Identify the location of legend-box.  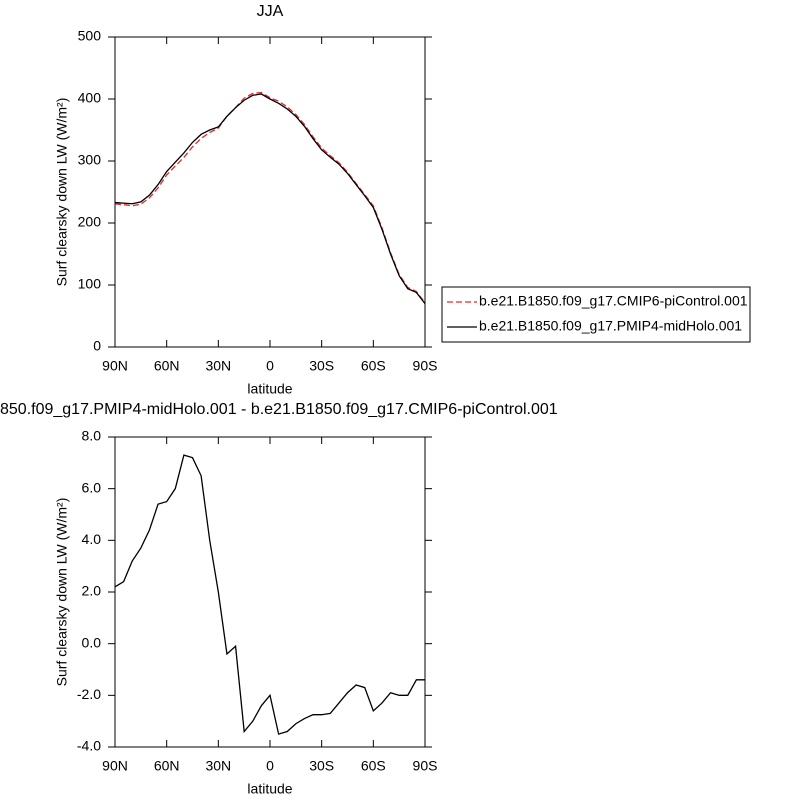
(596, 314).